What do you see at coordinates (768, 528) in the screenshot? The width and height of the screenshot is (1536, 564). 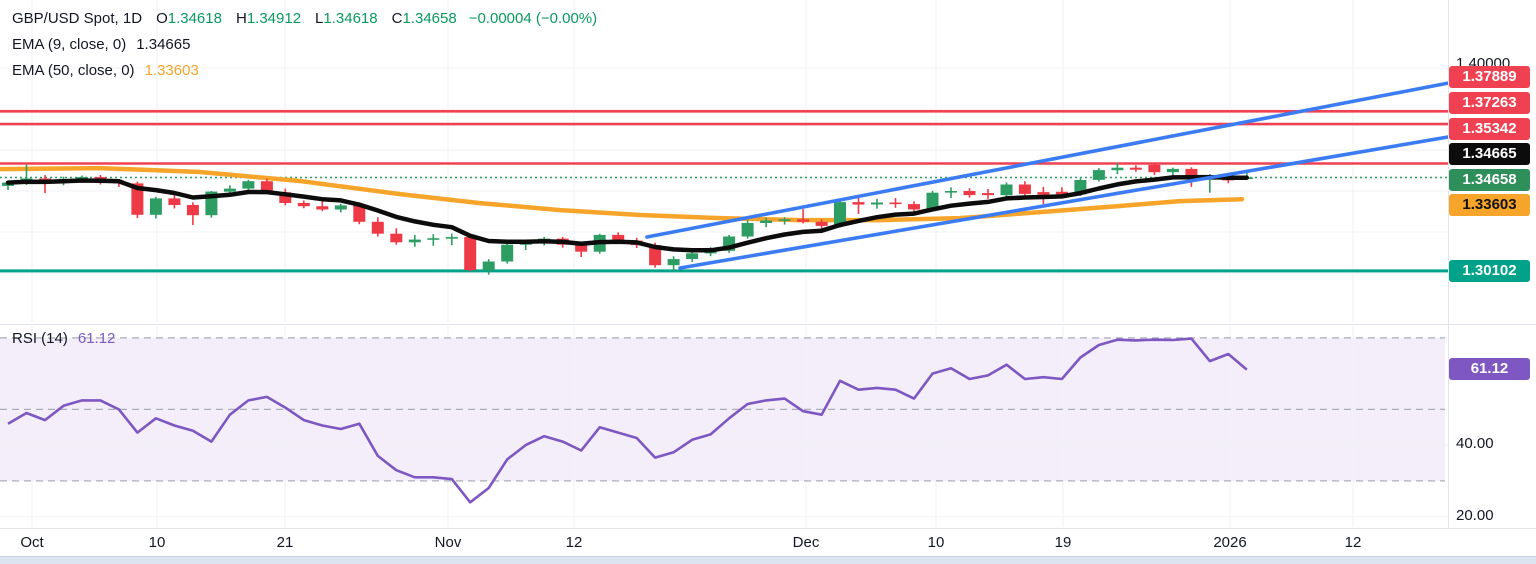 I see `time-axis-separator` at bounding box center [768, 528].